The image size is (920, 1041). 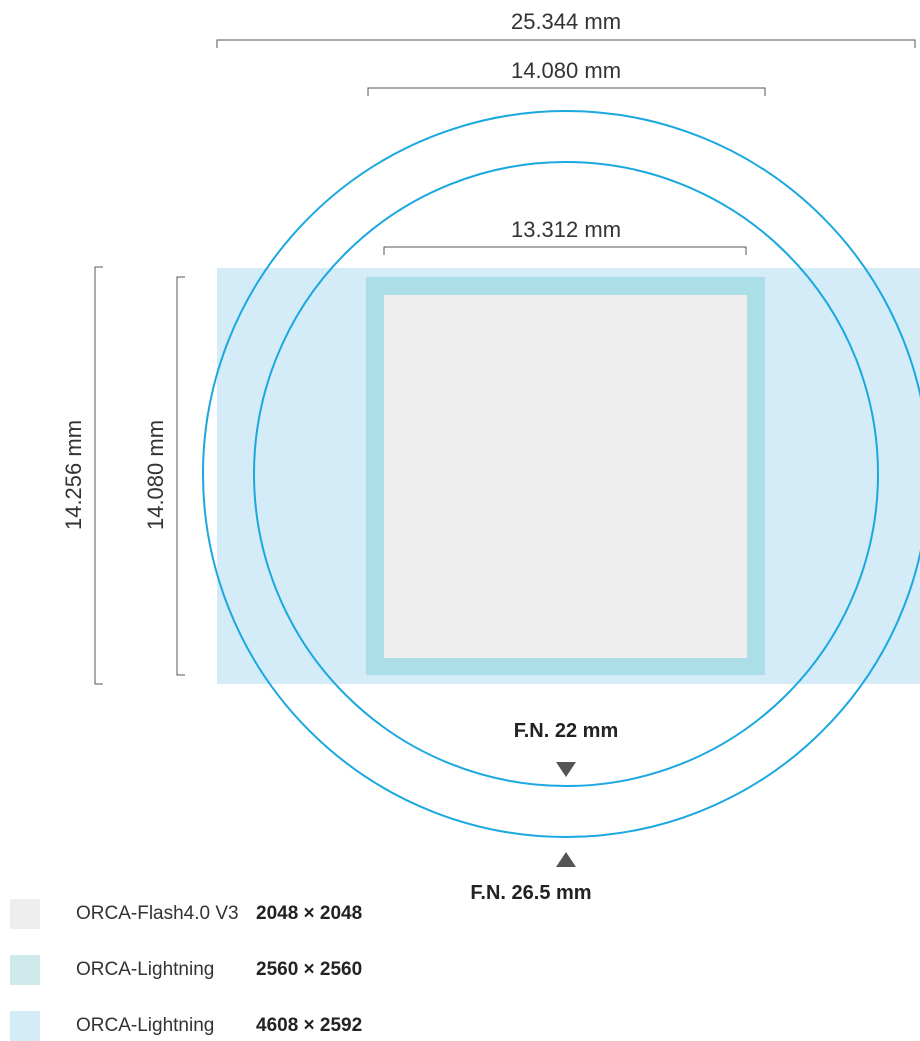 What do you see at coordinates (530, 893) in the screenshot?
I see `fn-26-5-label: F.N. 26.5 mm` at bounding box center [530, 893].